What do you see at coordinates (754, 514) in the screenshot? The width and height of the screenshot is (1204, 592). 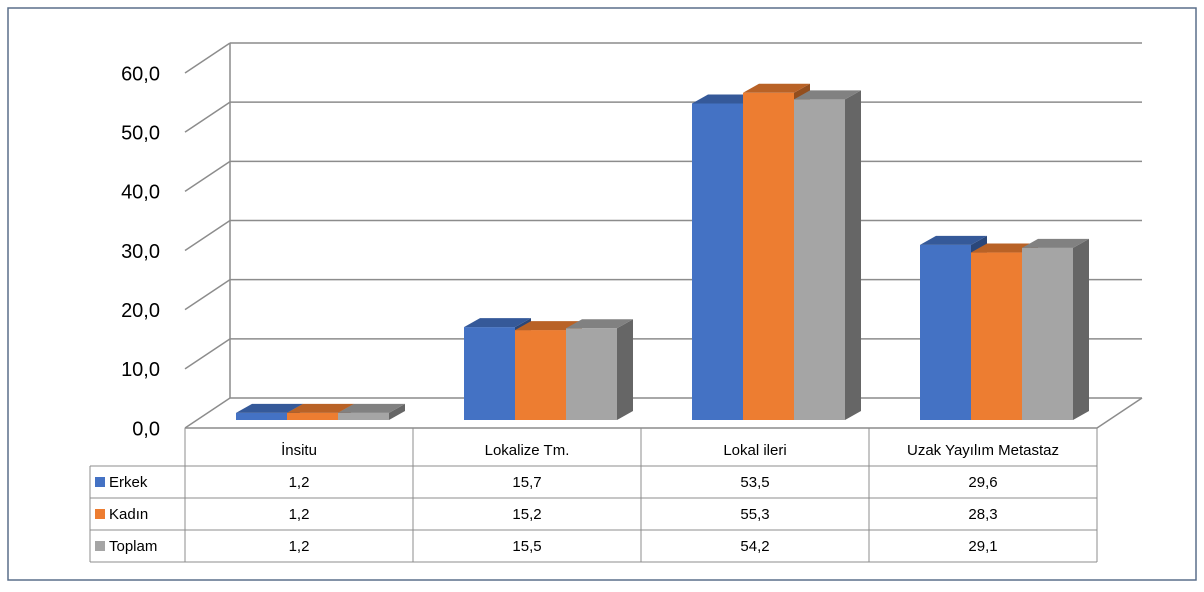 I see `table-value: 55,3` at bounding box center [754, 514].